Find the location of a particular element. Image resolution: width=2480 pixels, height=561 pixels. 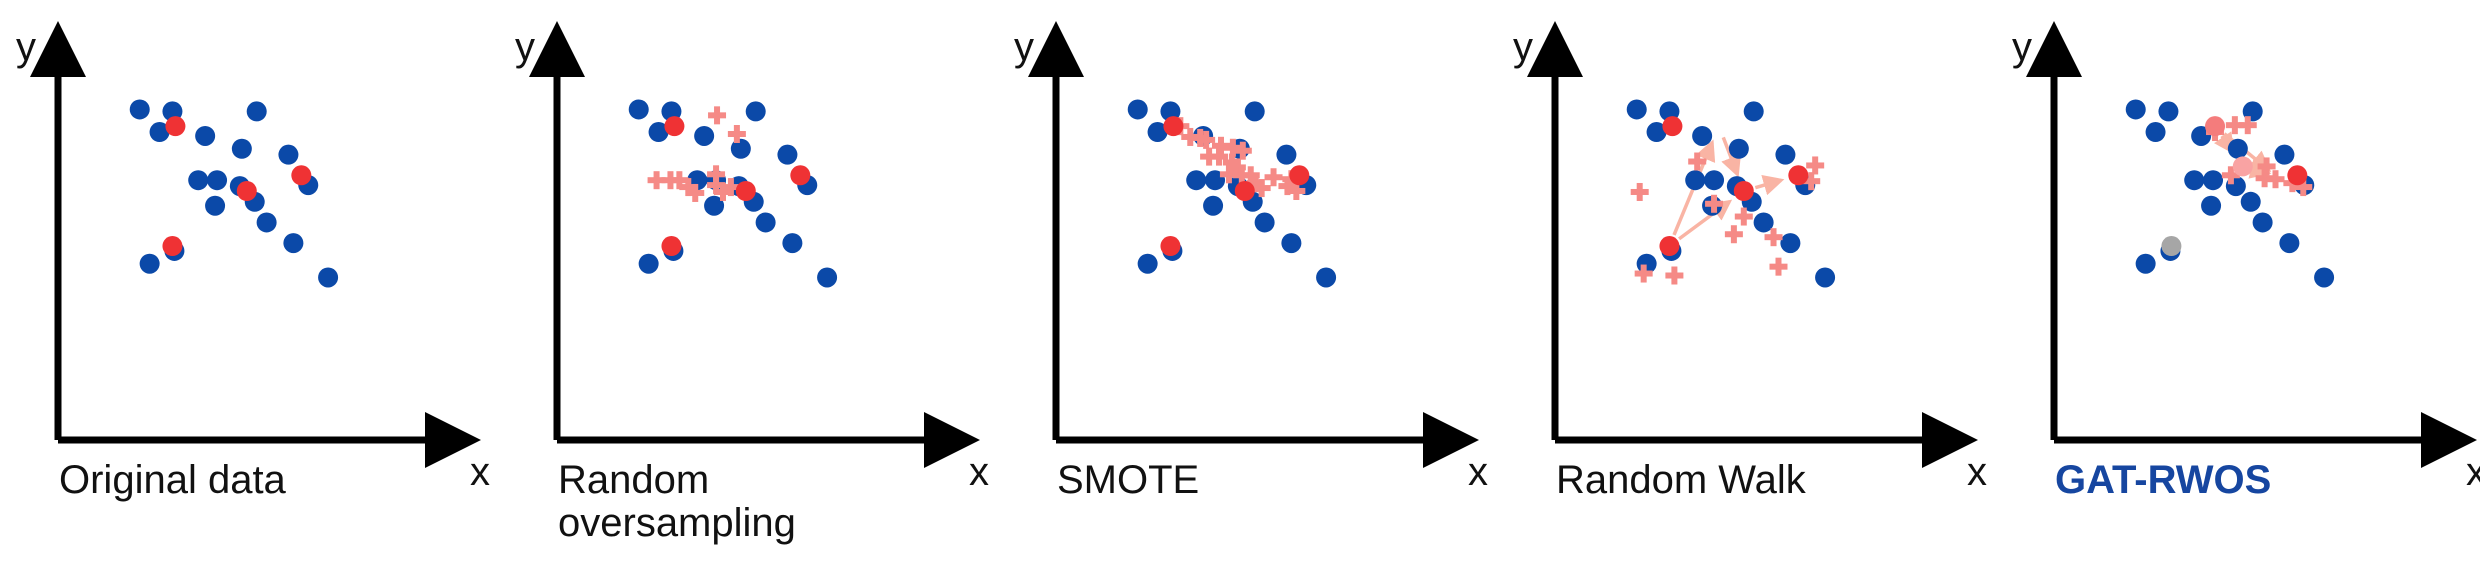

gat-excluded-point is located at coordinates (2171, 246).